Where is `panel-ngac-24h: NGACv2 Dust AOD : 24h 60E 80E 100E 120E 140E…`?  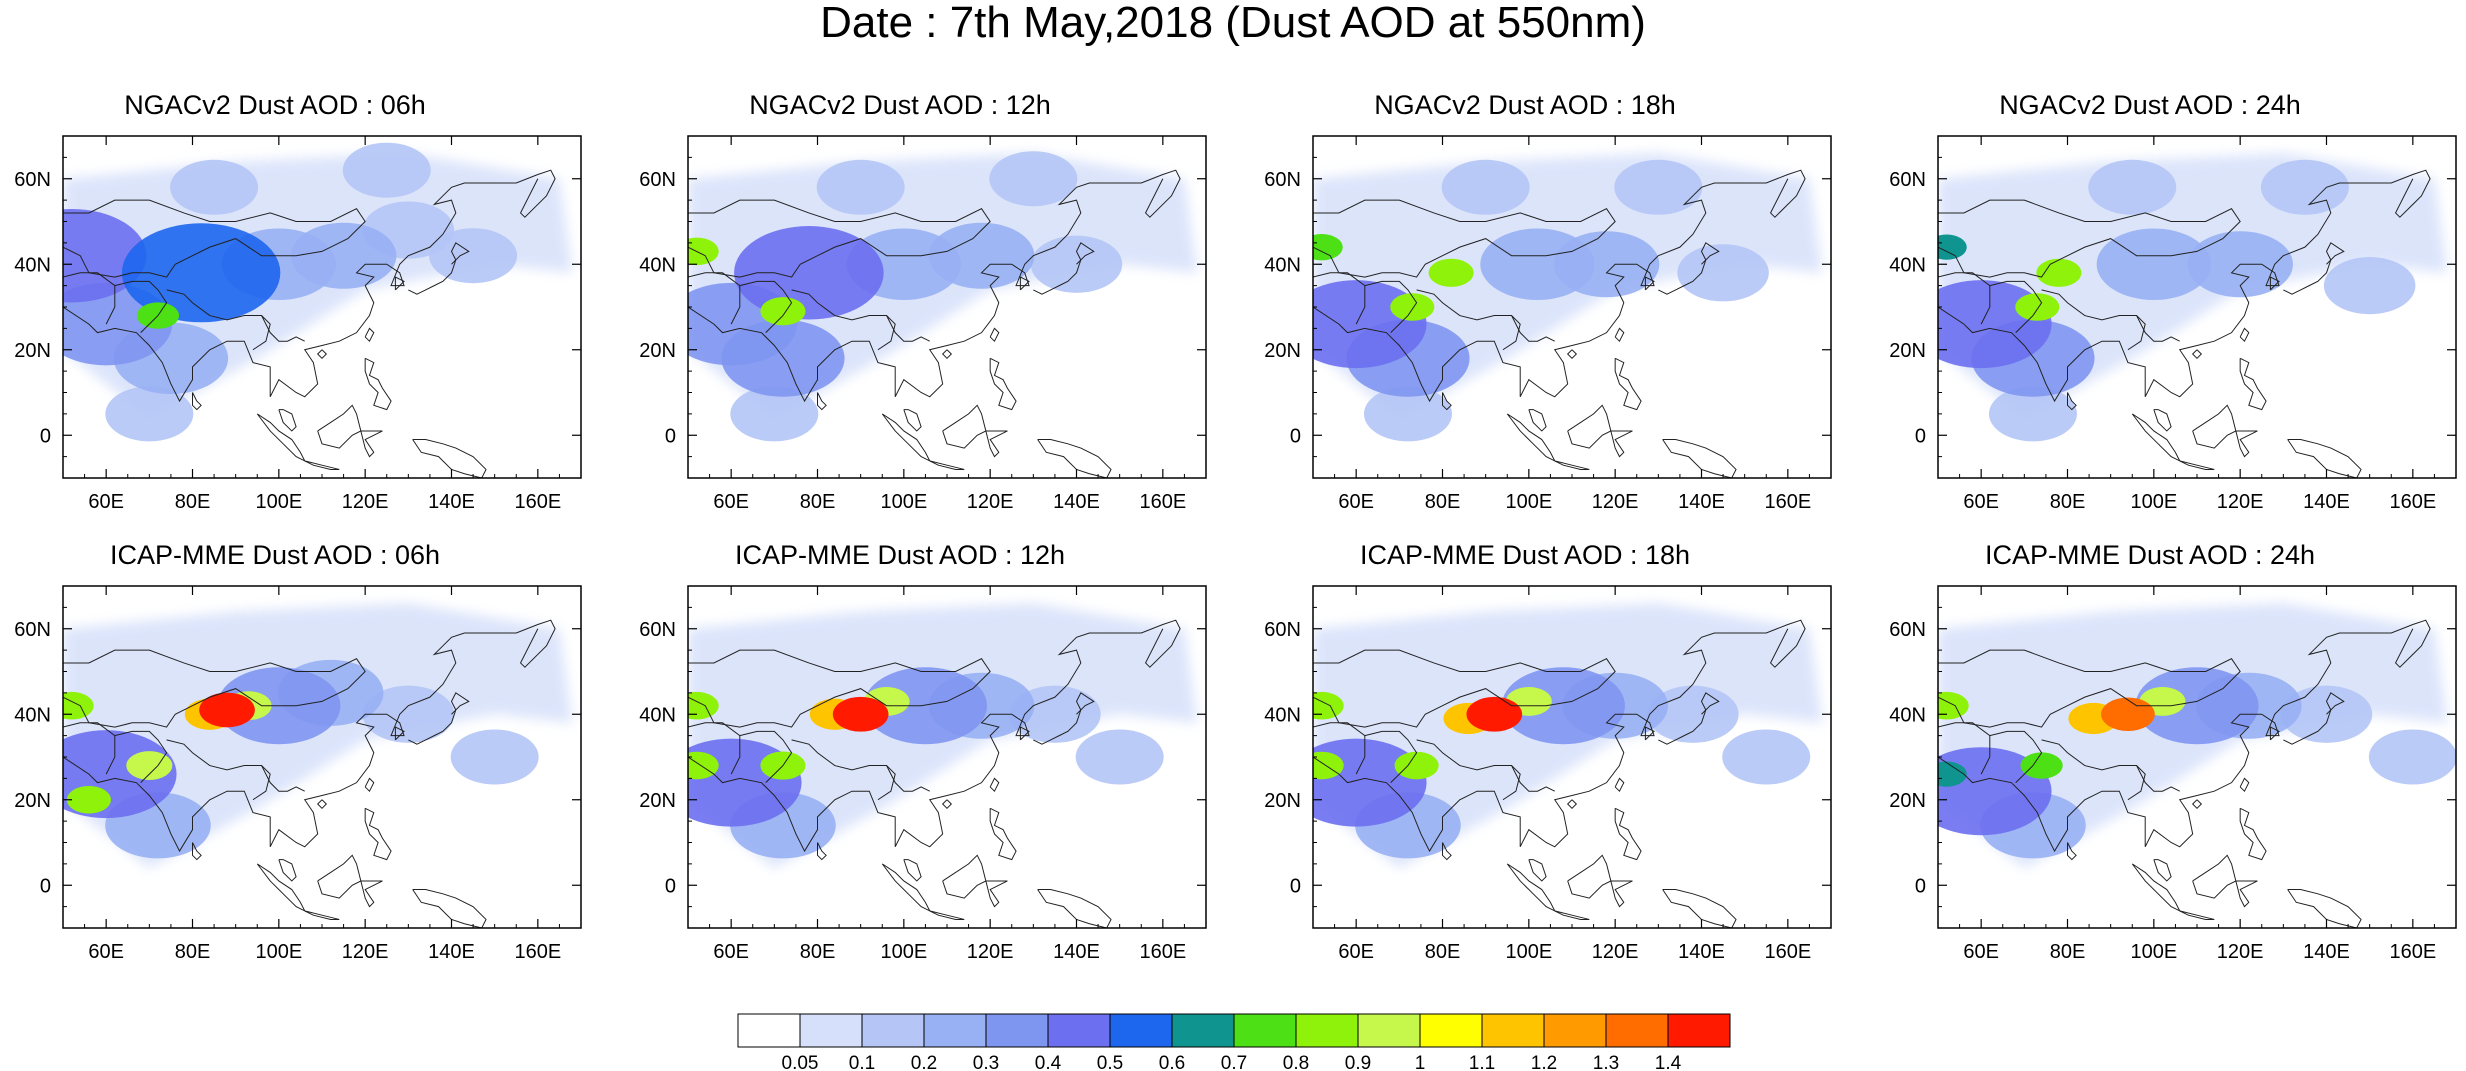
panel-ngac-24h: NGACv2 Dust AOD : 24h 60E 80E 100E 120E 140E… is located at coordinates (2168, 300).